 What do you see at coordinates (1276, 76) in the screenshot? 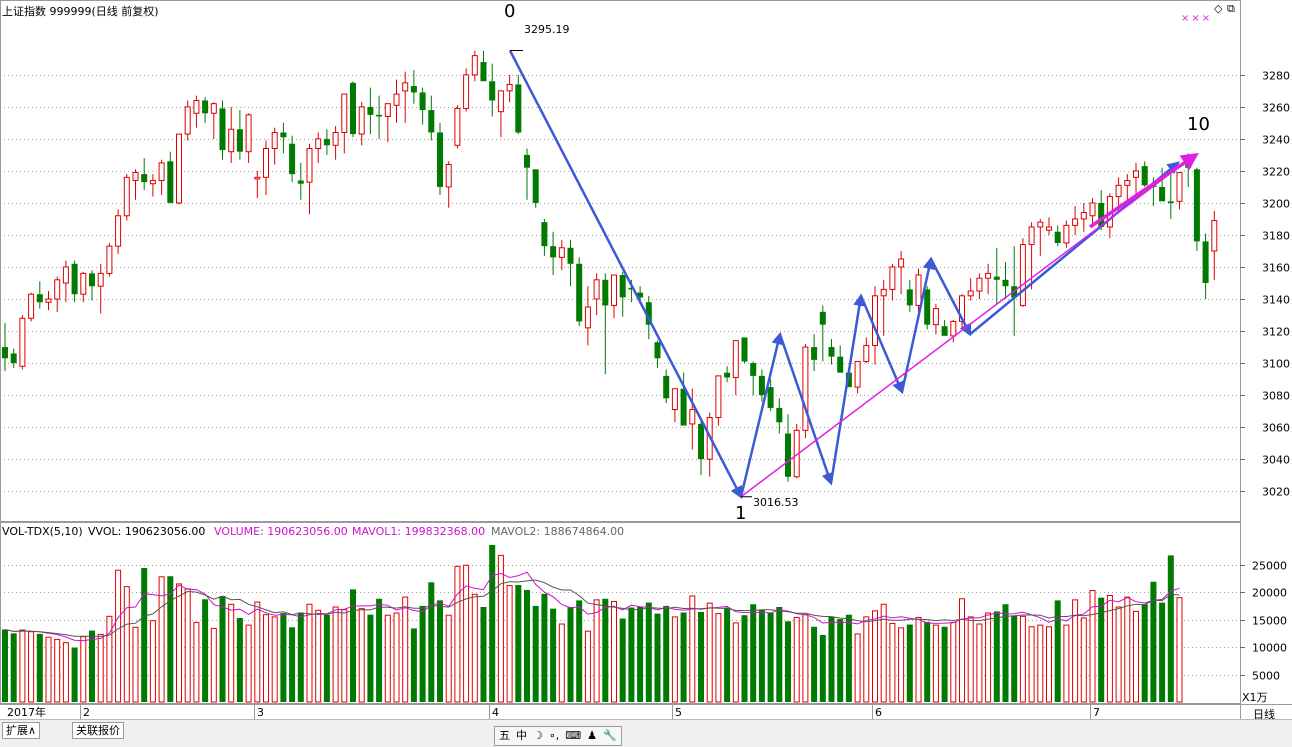
I see `price-tick-label: 3280` at bounding box center [1276, 76].